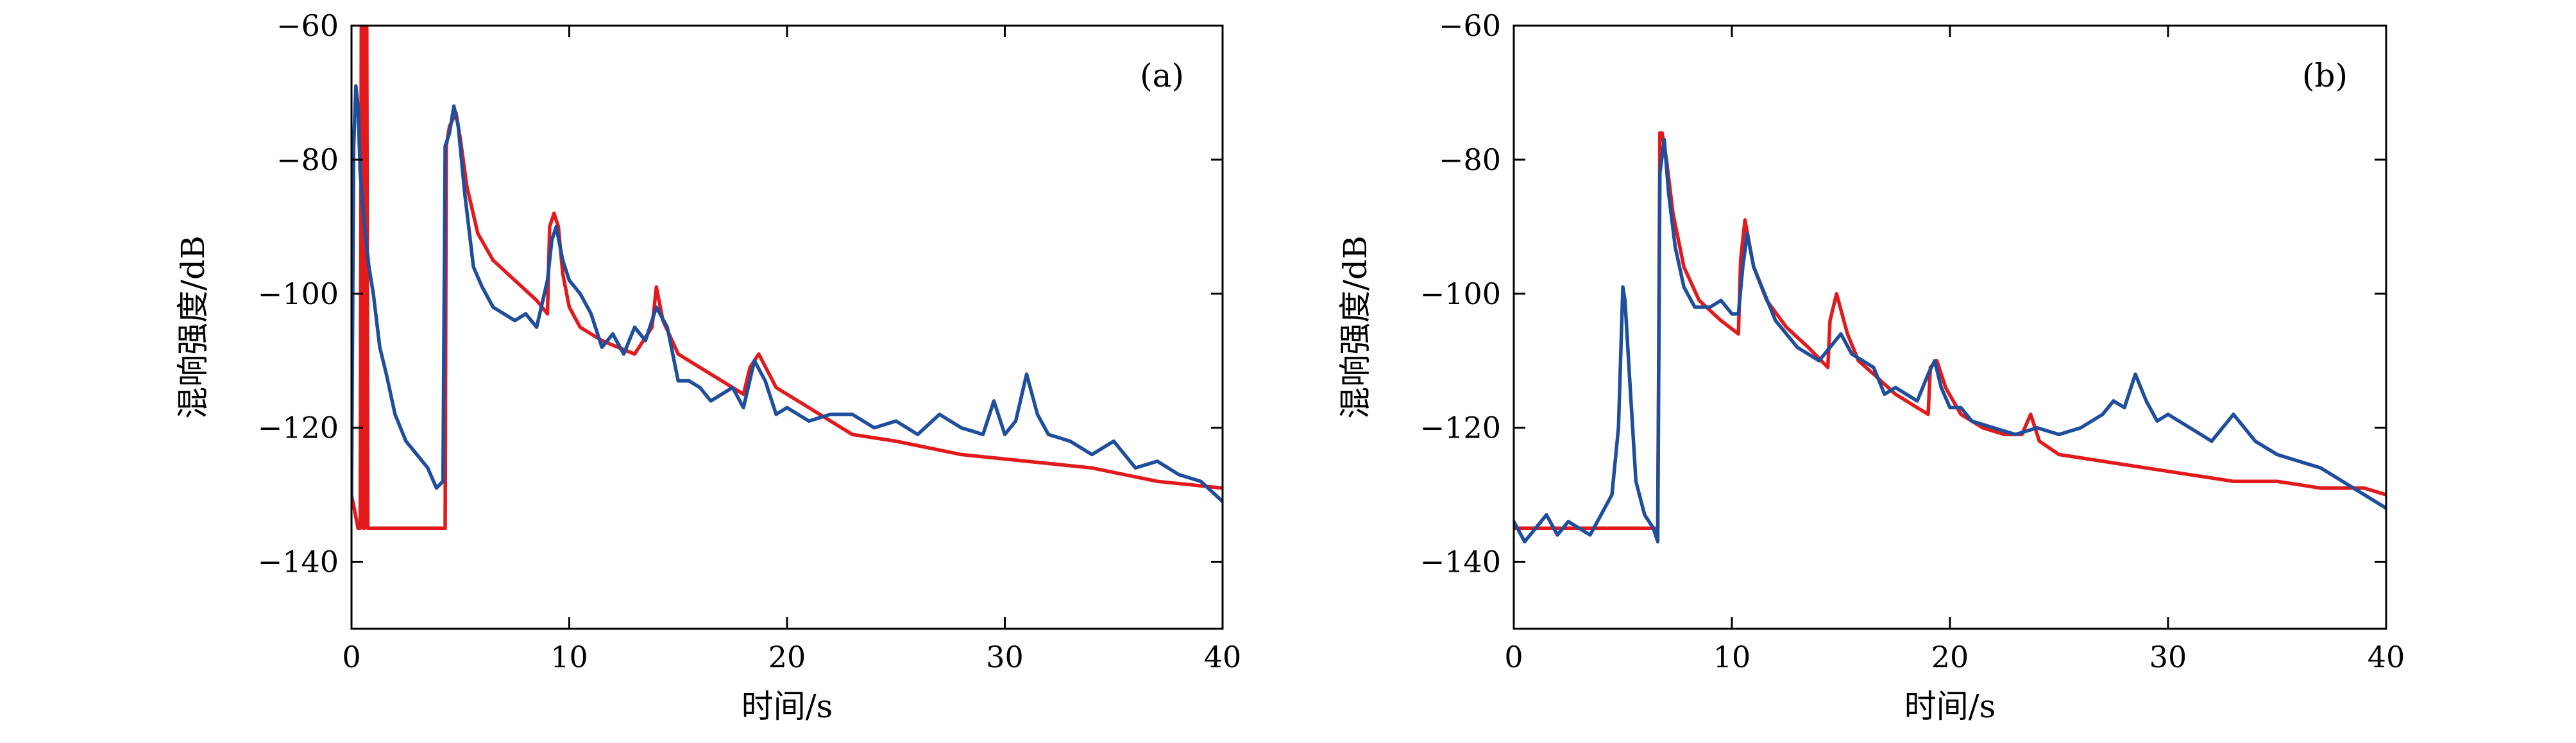 This screenshot has width=2576, height=743. What do you see at coordinates (1162, 75) in the screenshot?
I see `panel-label: (a)` at bounding box center [1162, 75].